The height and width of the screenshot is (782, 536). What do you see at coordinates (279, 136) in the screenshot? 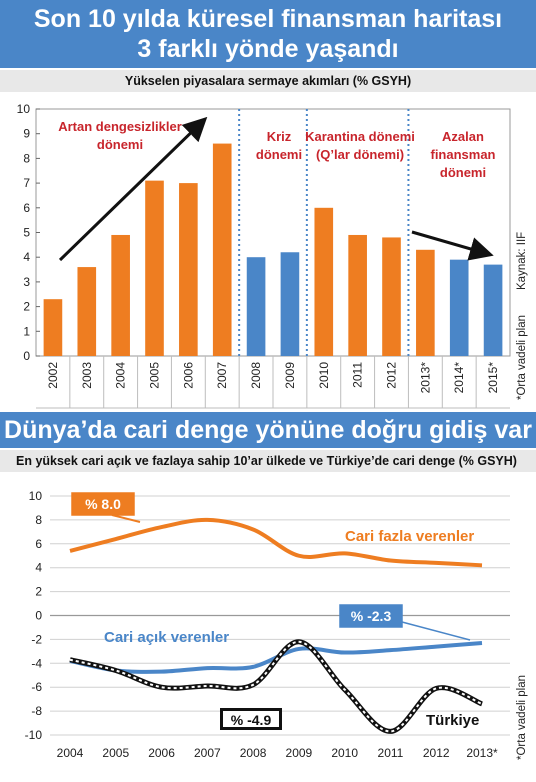
I see `period-label-line: Kriz` at bounding box center [279, 136].